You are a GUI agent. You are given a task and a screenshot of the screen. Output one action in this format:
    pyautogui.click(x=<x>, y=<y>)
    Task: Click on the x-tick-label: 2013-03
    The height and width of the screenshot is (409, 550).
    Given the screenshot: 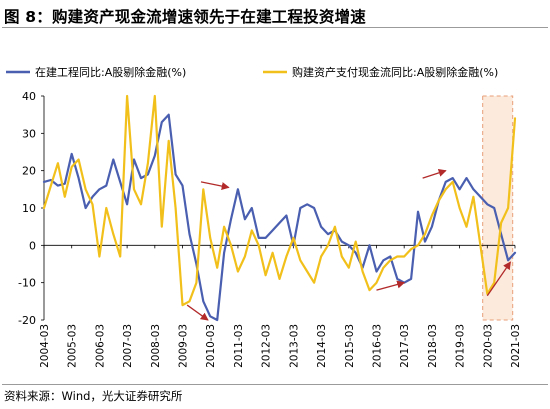 What is the action you would take?
    pyautogui.click(x=294, y=346)
    